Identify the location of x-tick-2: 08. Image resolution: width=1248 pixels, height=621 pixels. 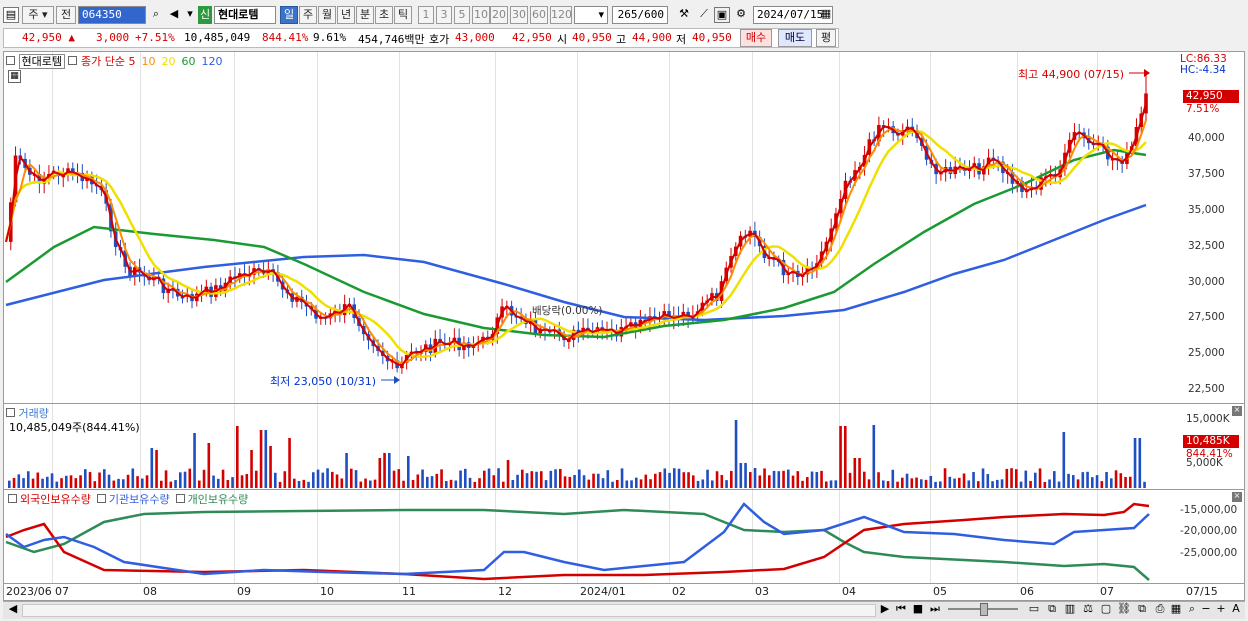
(150, 591).